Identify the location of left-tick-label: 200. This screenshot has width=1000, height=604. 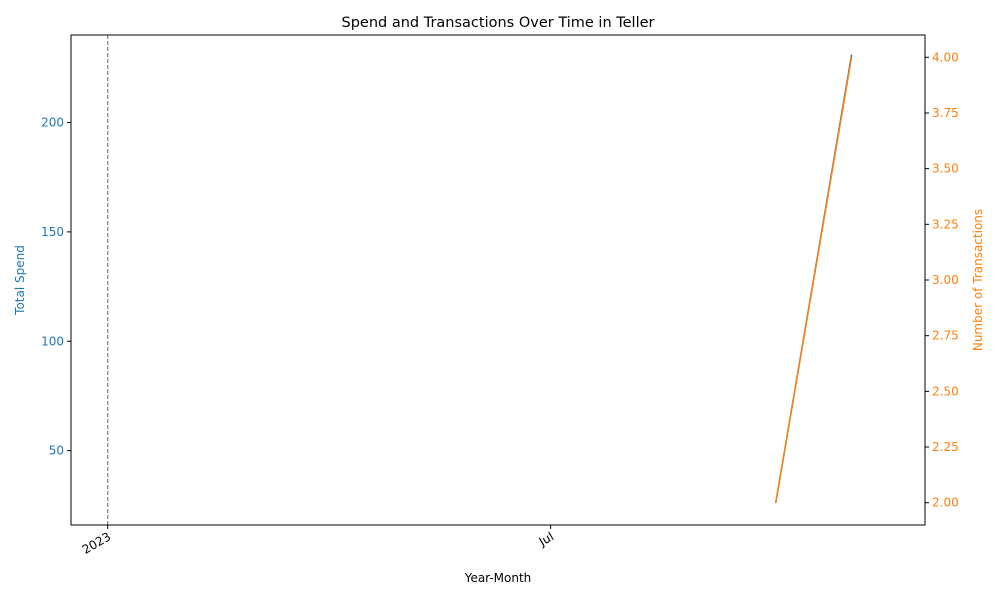
(52, 123).